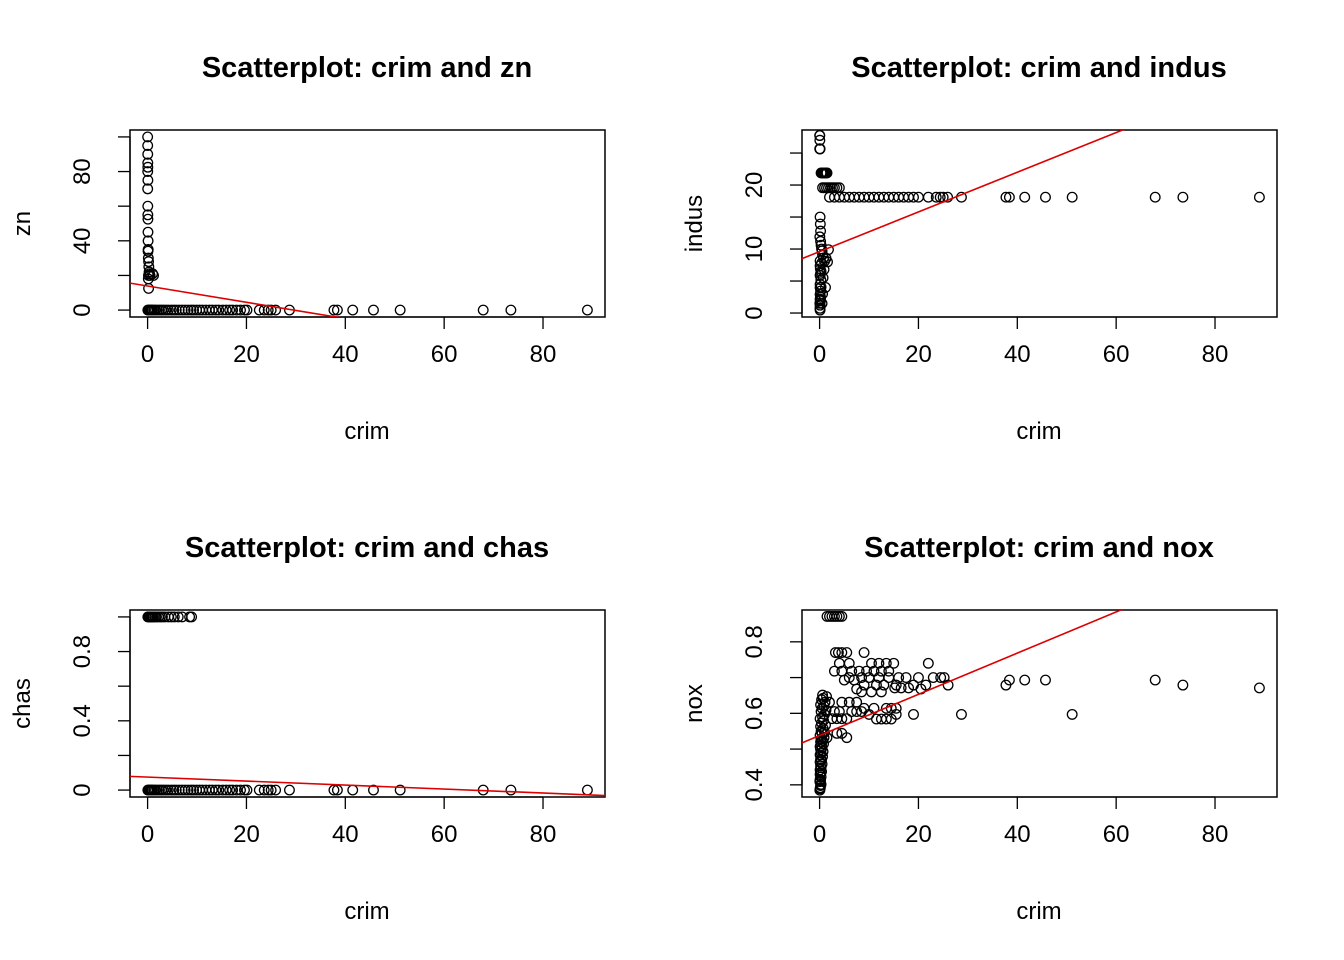  What do you see at coordinates (694, 223) in the screenshot?
I see `y-axis-label: indus` at bounding box center [694, 223].